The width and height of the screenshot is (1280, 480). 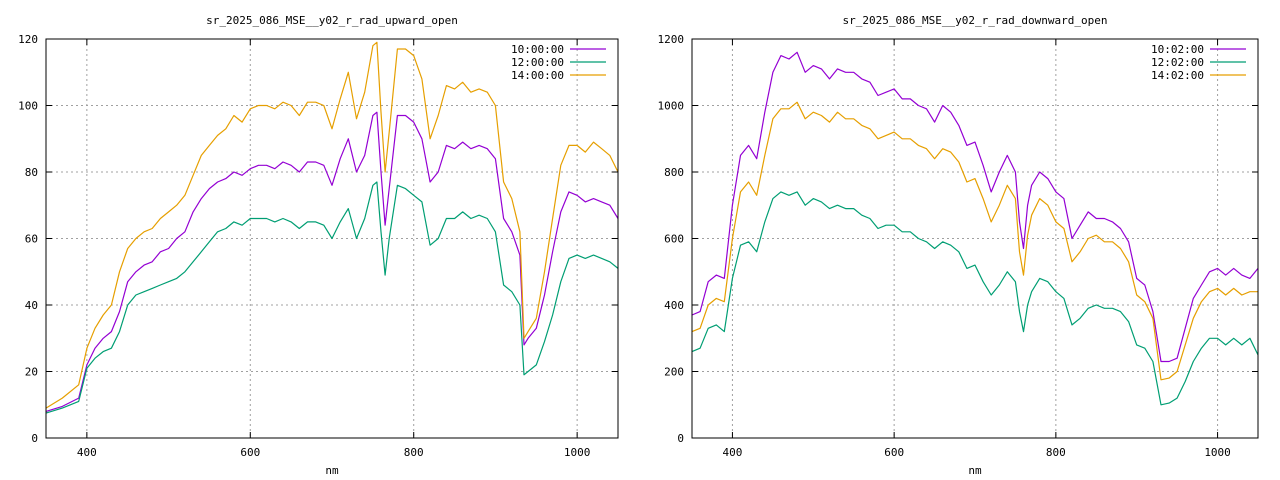 What do you see at coordinates (1177, 62) in the screenshot?
I see `legend-label-12:02:00: 12:02:00` at bounding box center [1177, 62].